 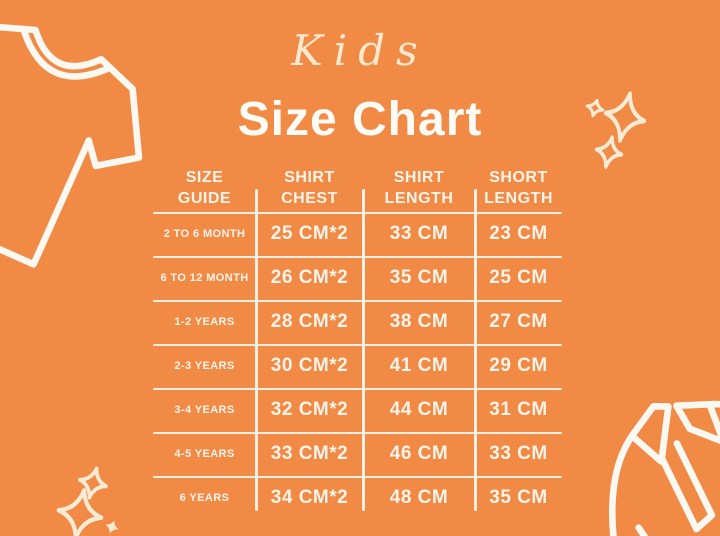 What do you see at coordinates (518, 453) in the screenshot?
I see `cell-short-length: 33 CM` at bounding box center [518, 453].